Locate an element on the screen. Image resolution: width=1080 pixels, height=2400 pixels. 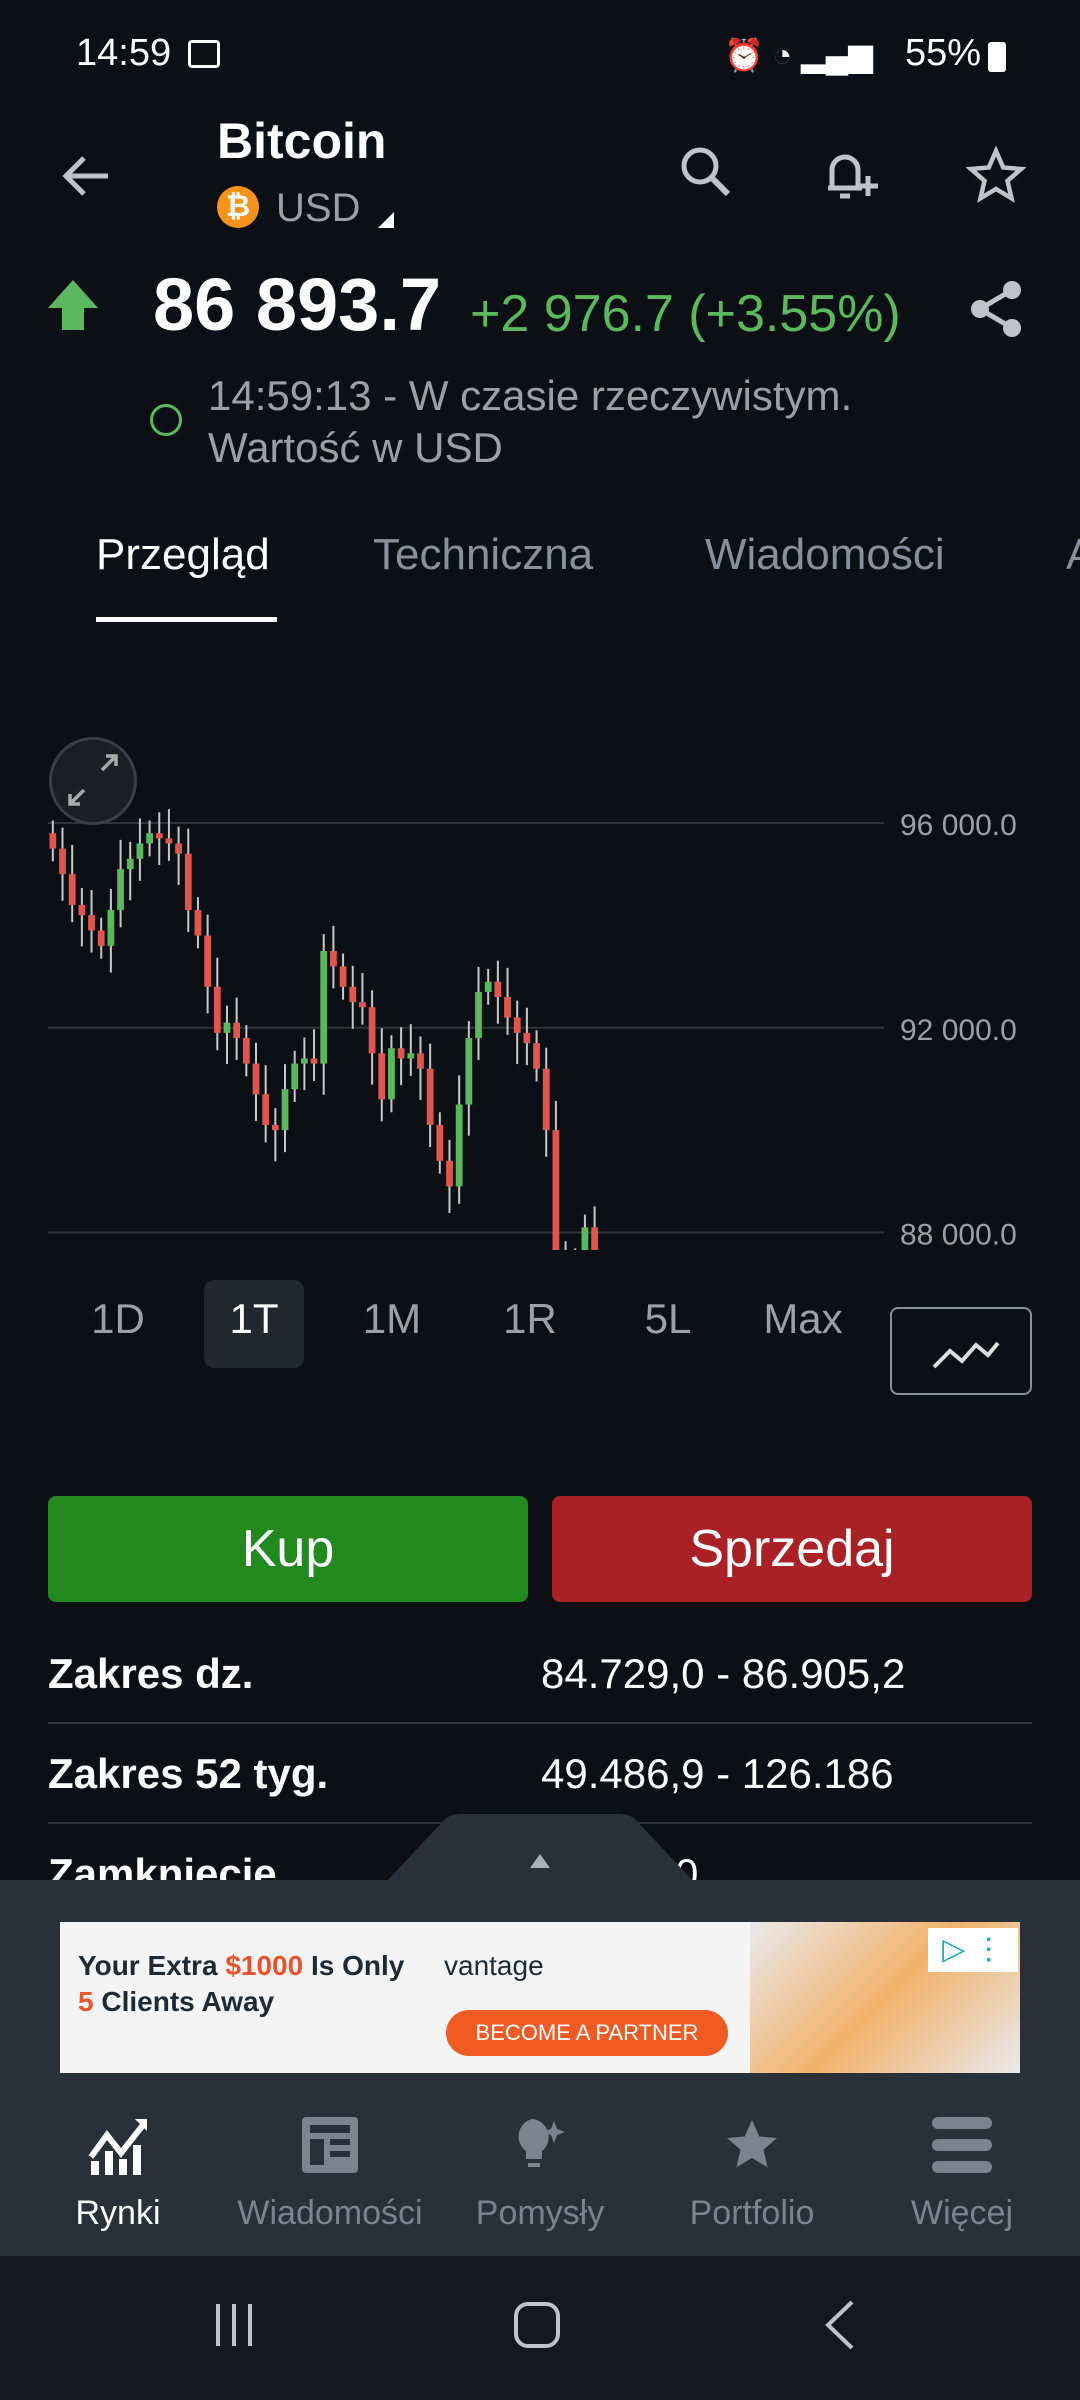
nav-markets: Rynki is located at coordinates (118, 2174).